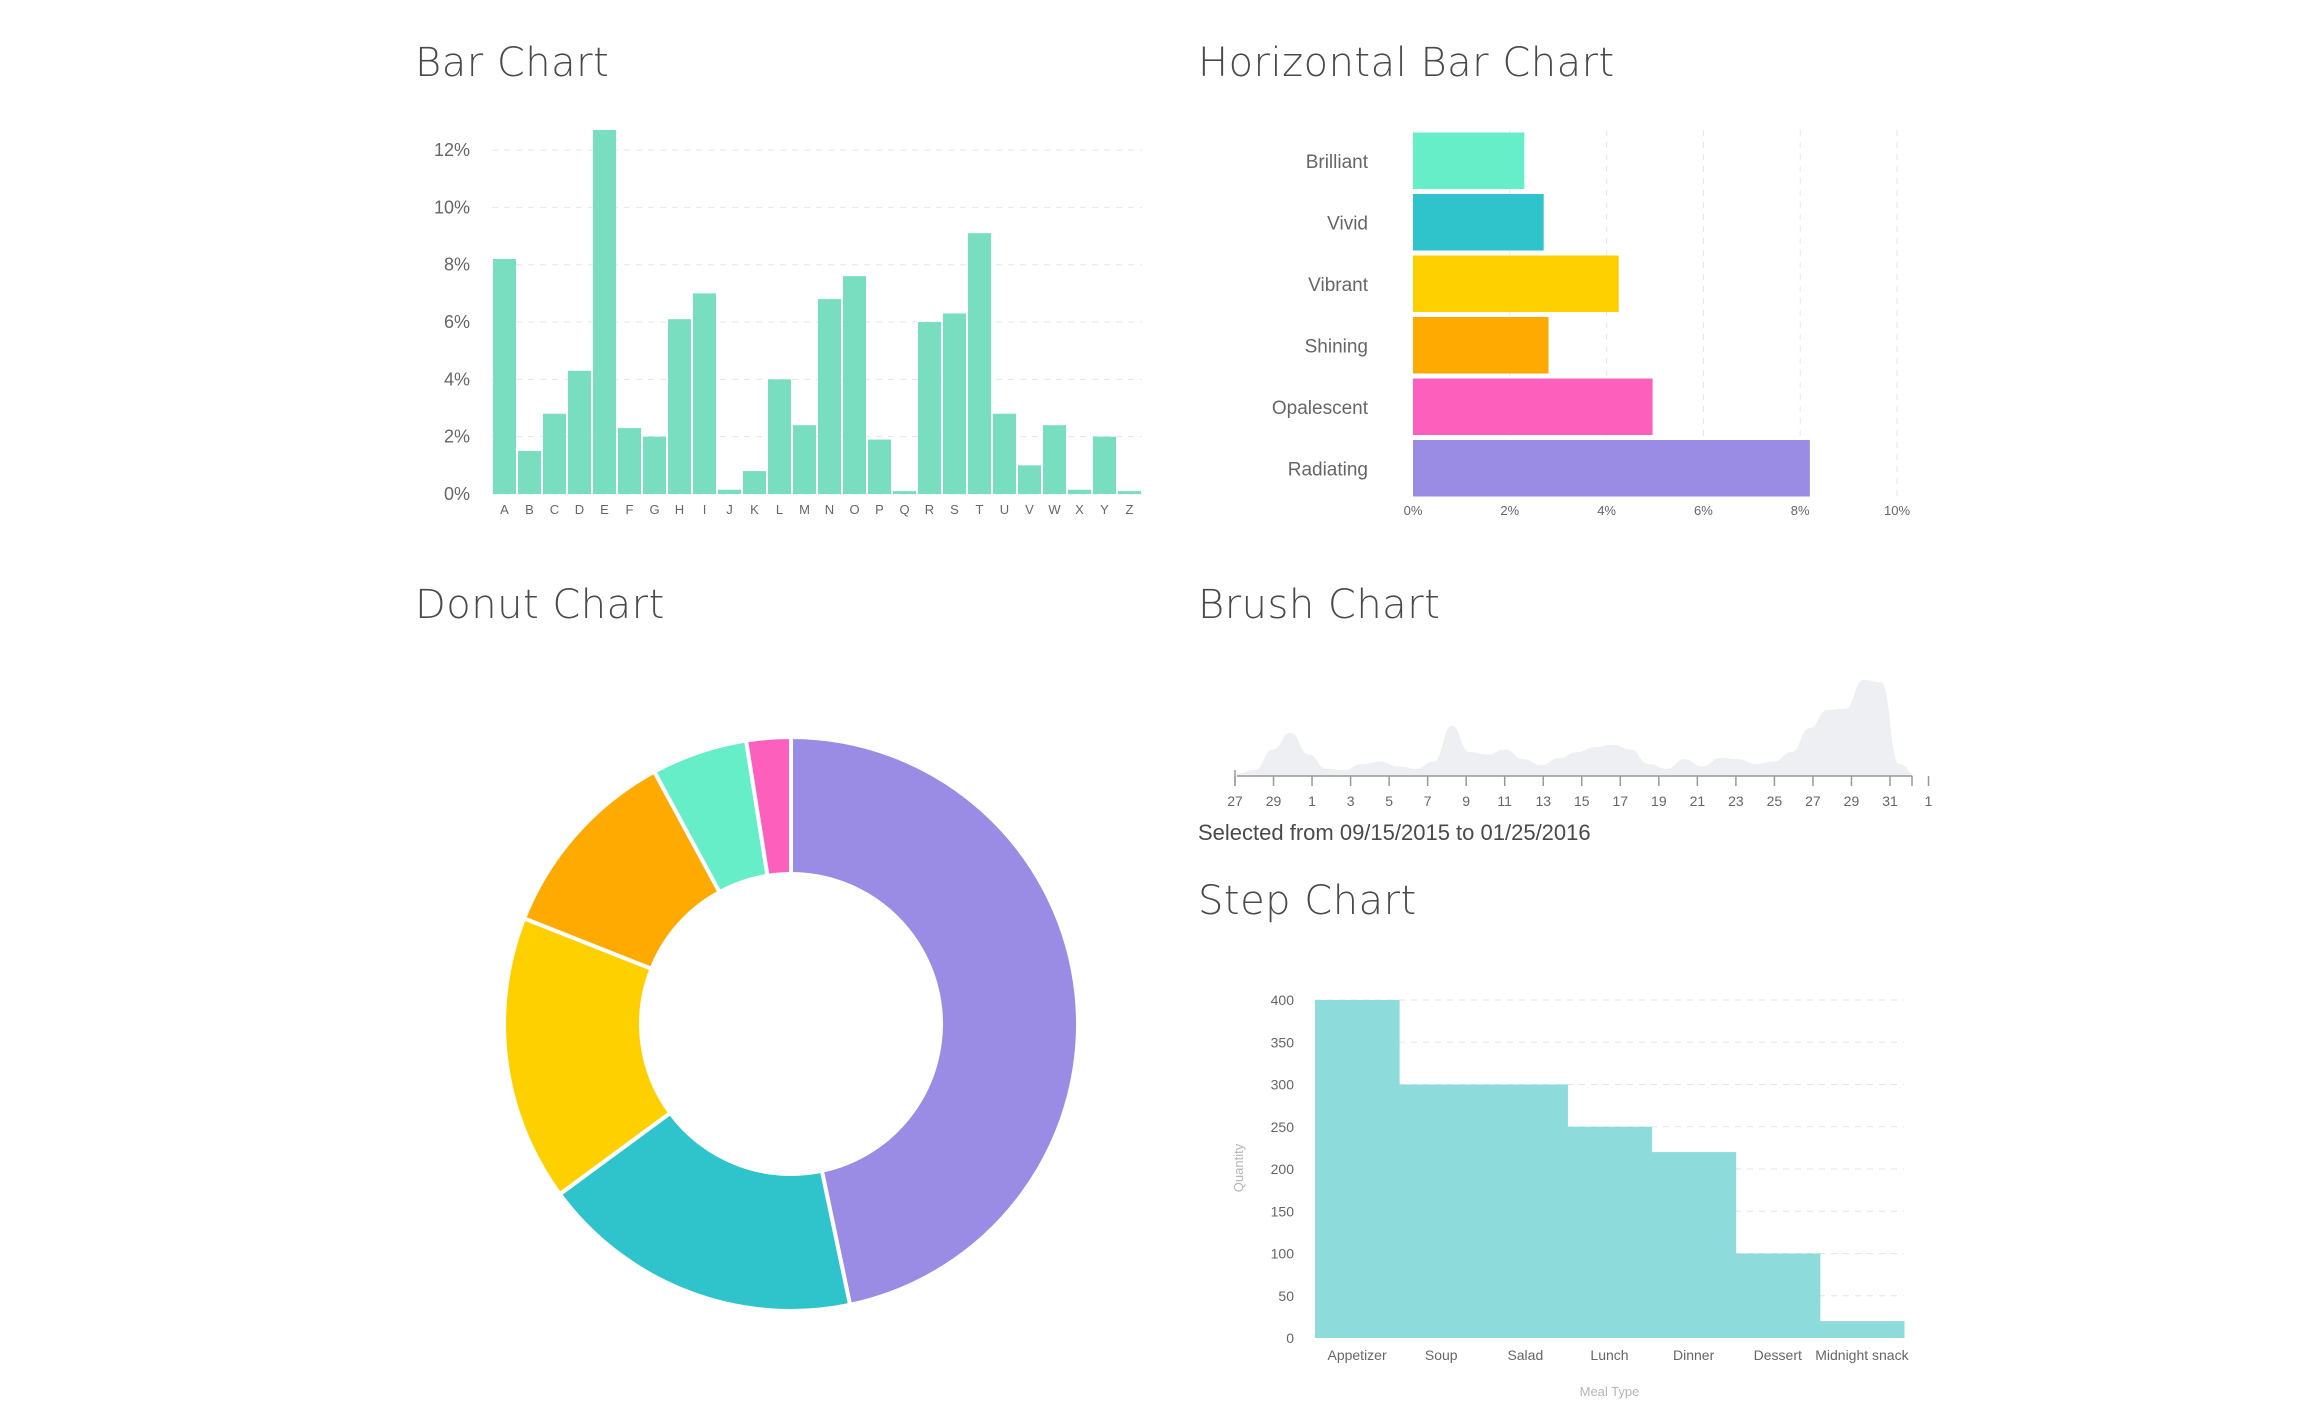 Image resolution: width=2304 pixels, height=1416 pixels. I want to click on donut-slice-teal, so click(705, 1211).